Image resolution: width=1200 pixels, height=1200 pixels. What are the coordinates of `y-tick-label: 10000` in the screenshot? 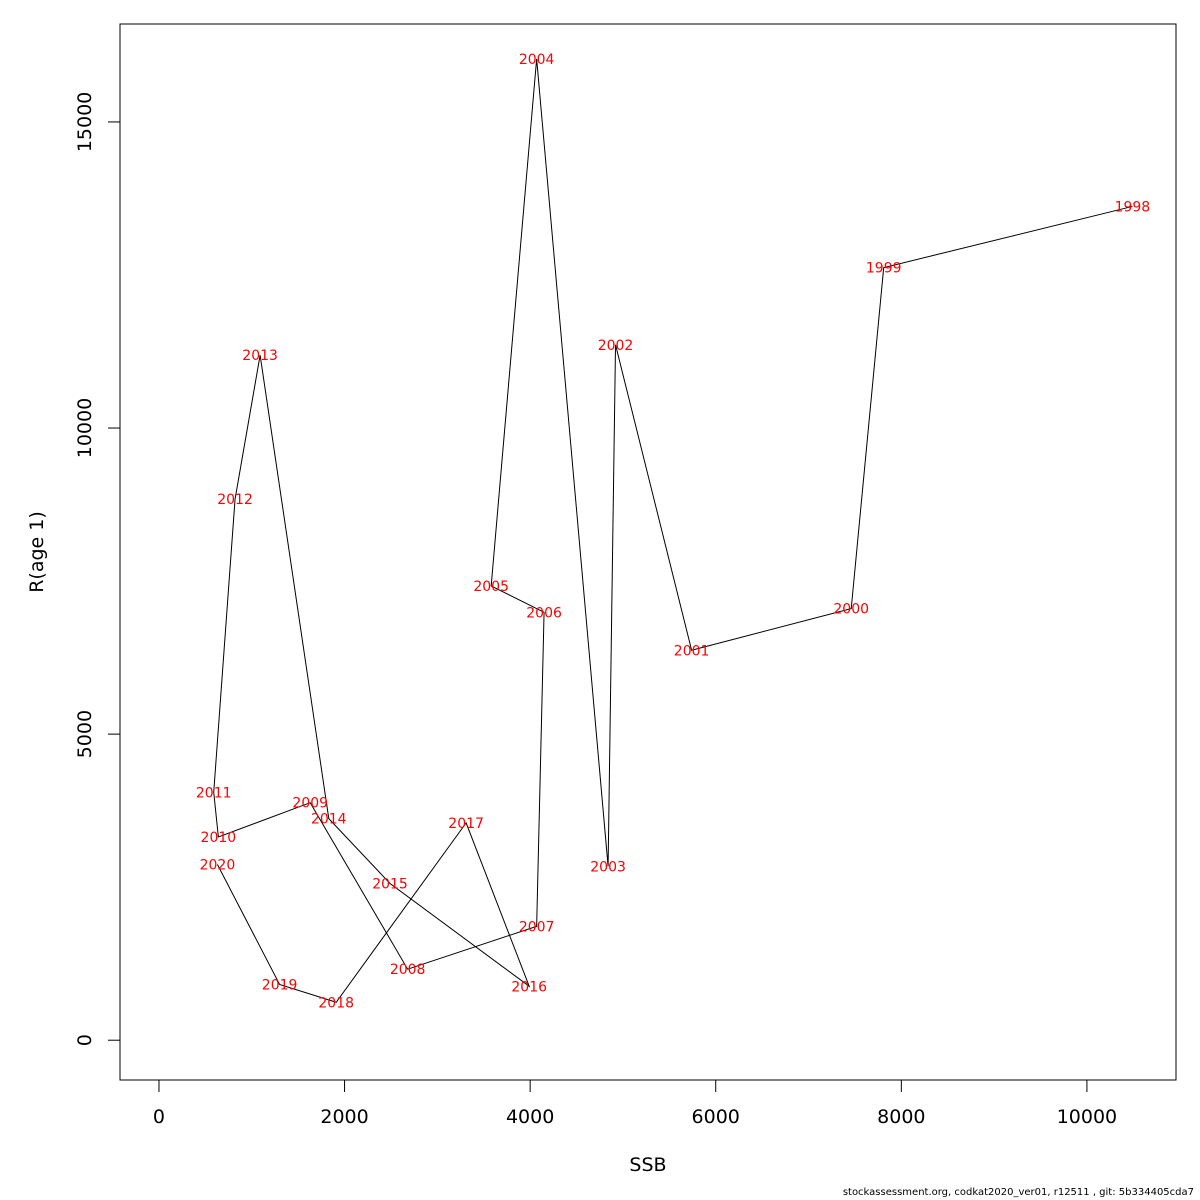 It's located at (85, 428).